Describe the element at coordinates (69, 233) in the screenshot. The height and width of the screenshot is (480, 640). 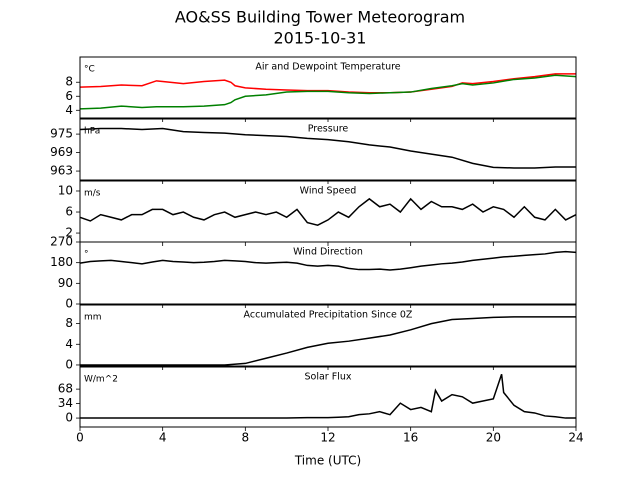
I see `y-tick-label: 2` at that location.